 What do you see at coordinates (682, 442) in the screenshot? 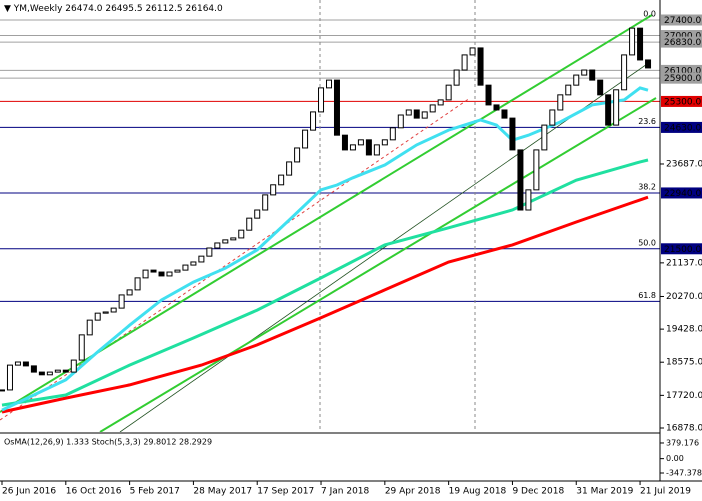
I see `osc-tick-label: 379.176` at bounding box center [682, 442].